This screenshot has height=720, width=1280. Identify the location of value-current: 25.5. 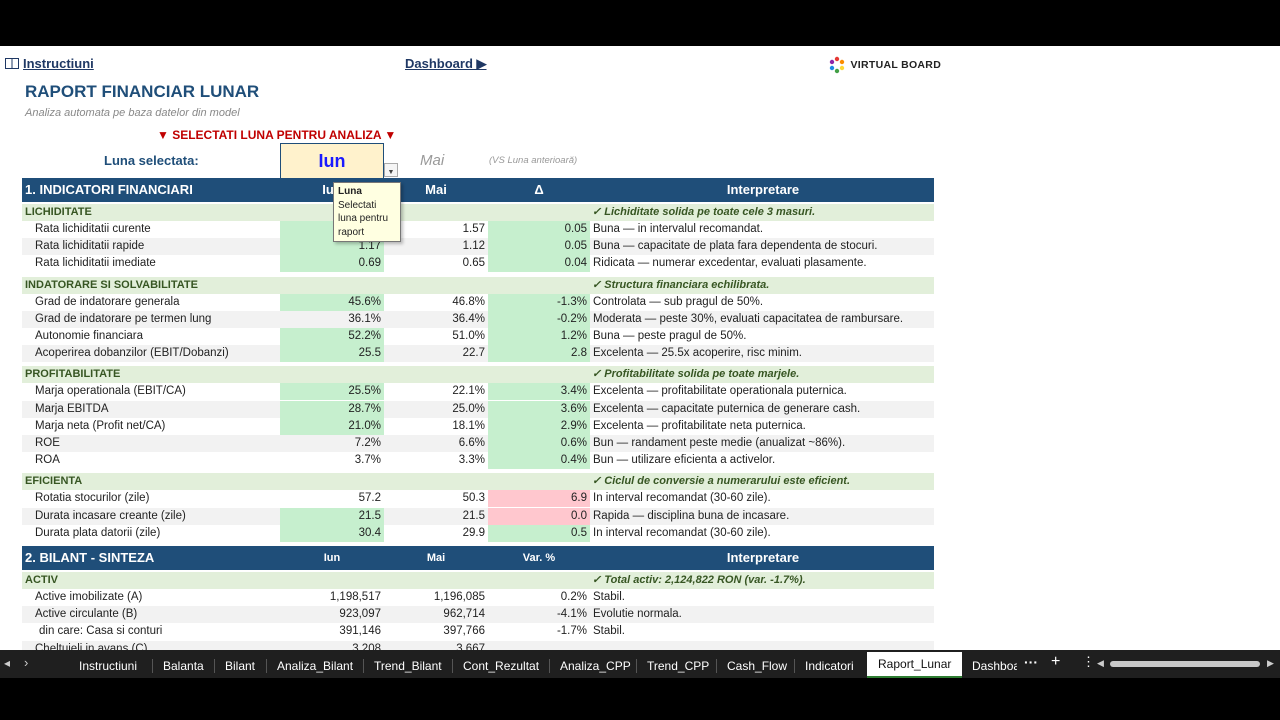
(332, 354).